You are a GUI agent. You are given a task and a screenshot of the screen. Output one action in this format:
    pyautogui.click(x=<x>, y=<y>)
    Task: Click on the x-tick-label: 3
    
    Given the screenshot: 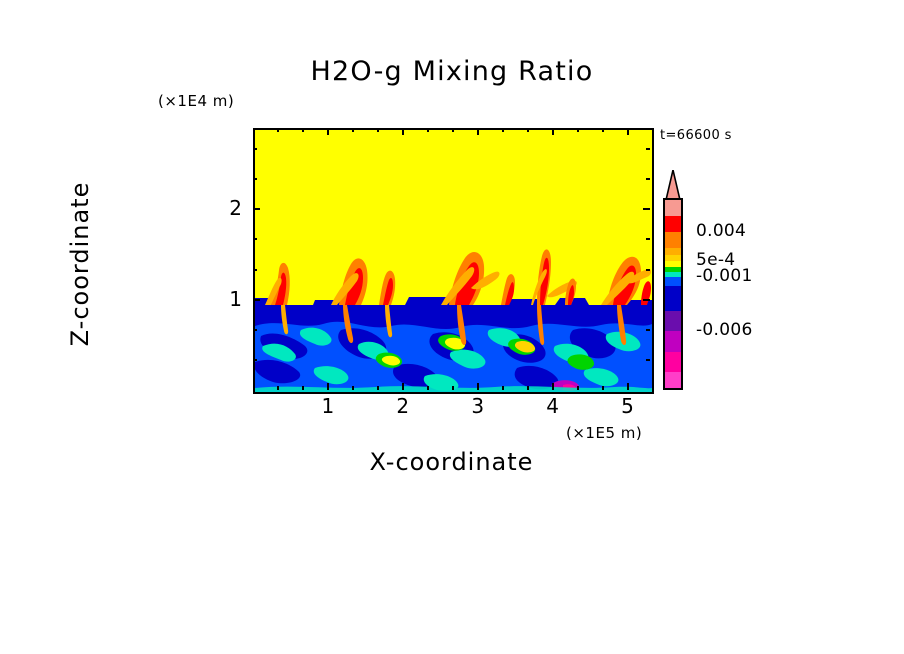 What is the action you would take?
    pyautogui.click(x=478, y=406)
    